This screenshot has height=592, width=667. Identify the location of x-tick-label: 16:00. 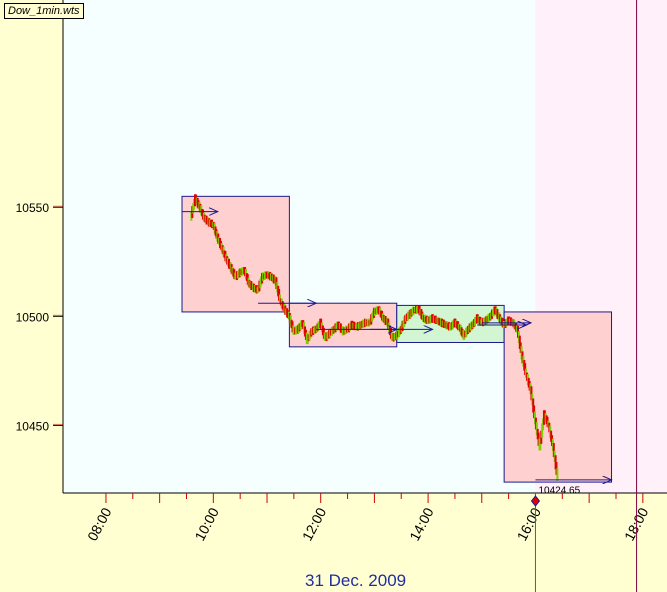
(529, 524).